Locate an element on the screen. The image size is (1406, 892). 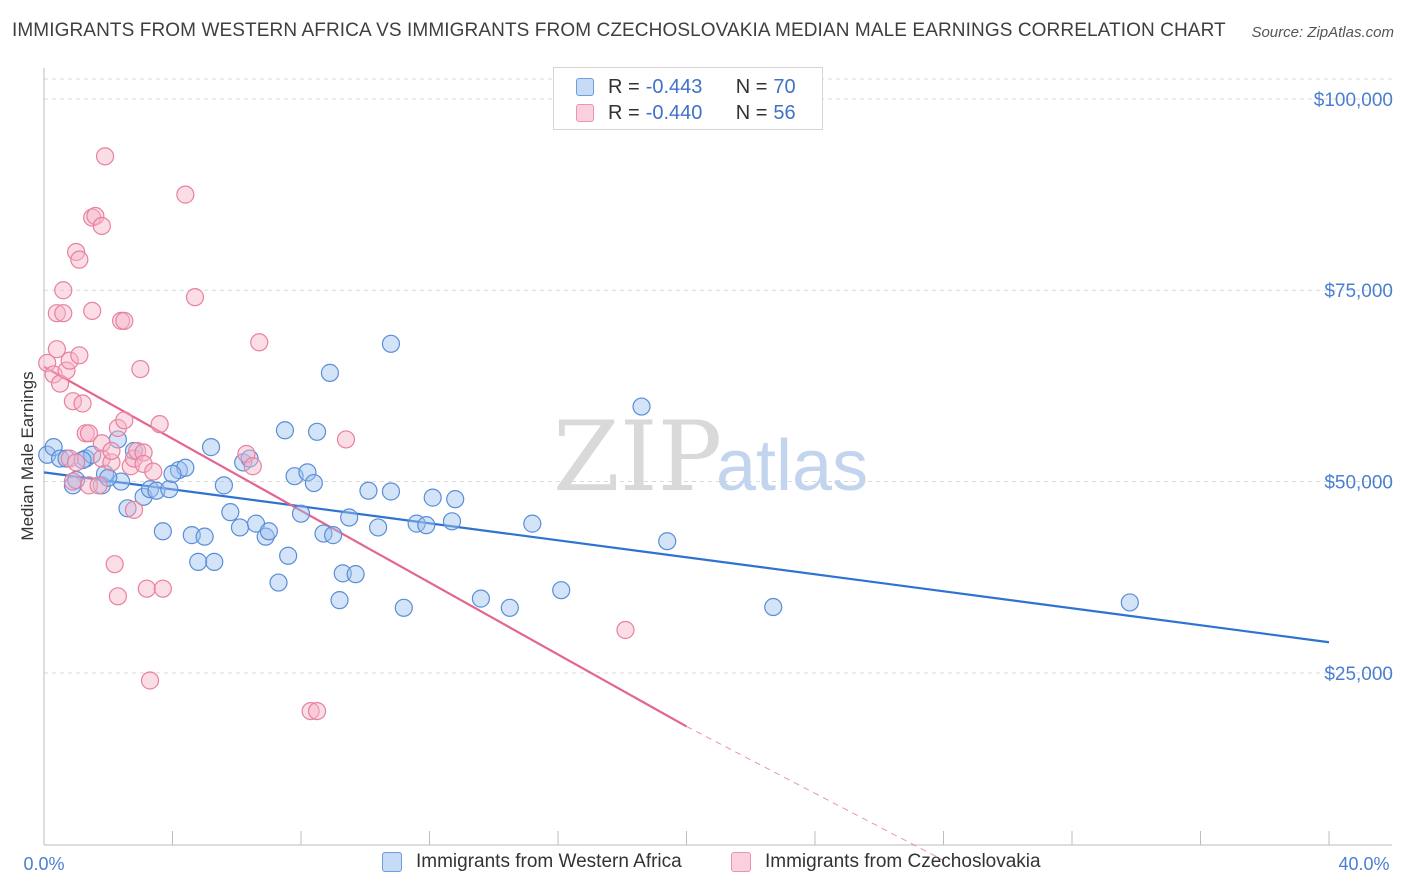
watermark-zip: ZIP is located at coordinates (637, 457).